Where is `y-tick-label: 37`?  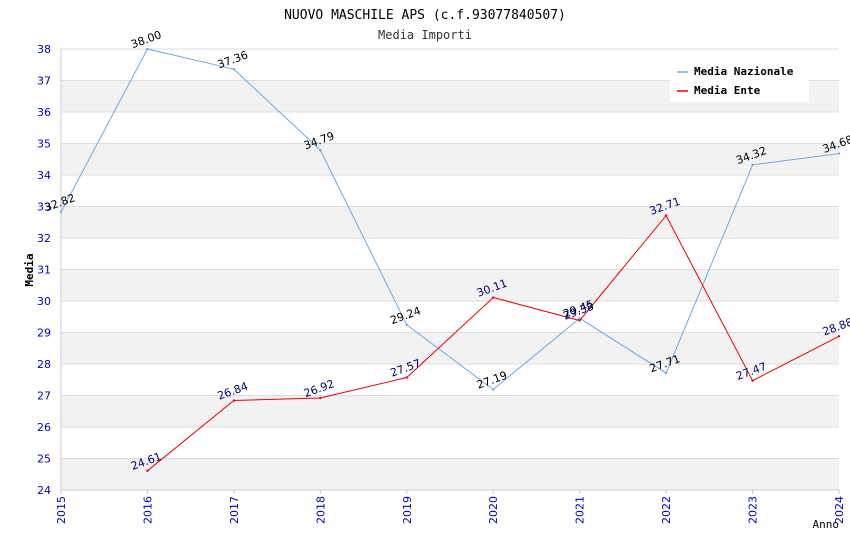
y-tick-label: 37 is located at coordinates (44, 81).